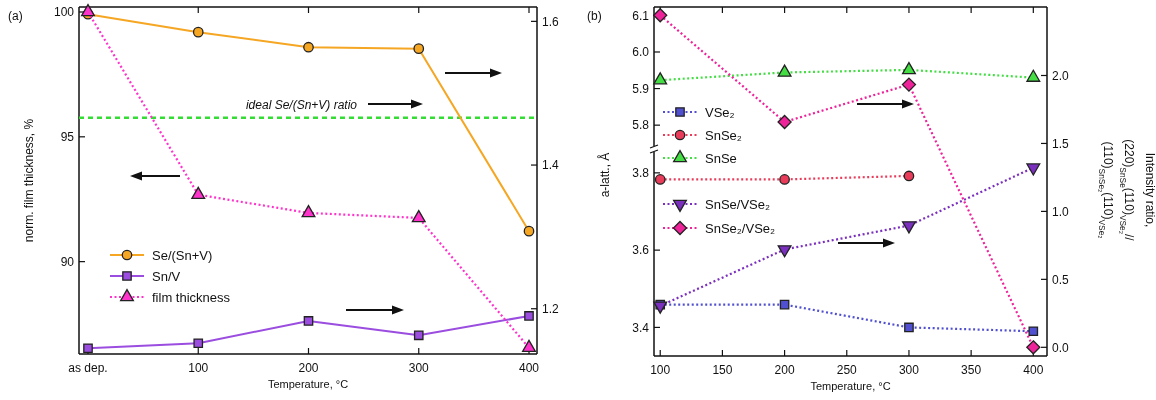  What do you see at coordinates (88, 368) in the screenshot?
I see `x-tick-label: as dep.` at bounding box center [88, 368].